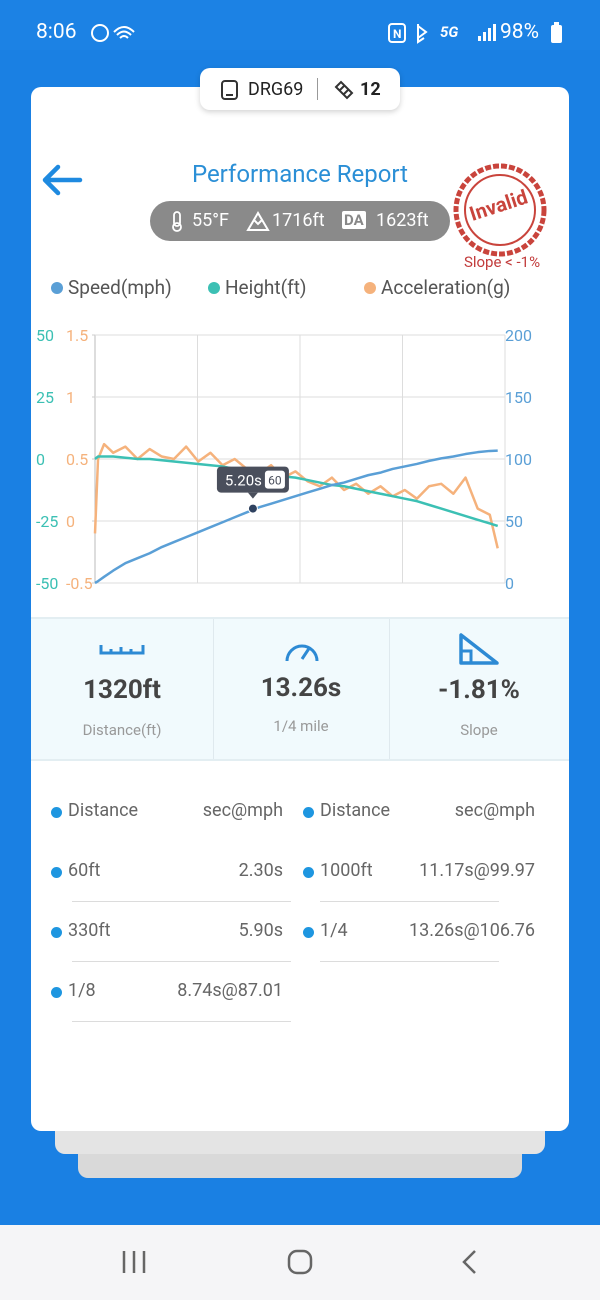 Image resolution: width=600 pixels, height=1300 pixels. Describe the element at coordinates (252, 495) in the screenshot. I see `tooltip-arrow` at that location.